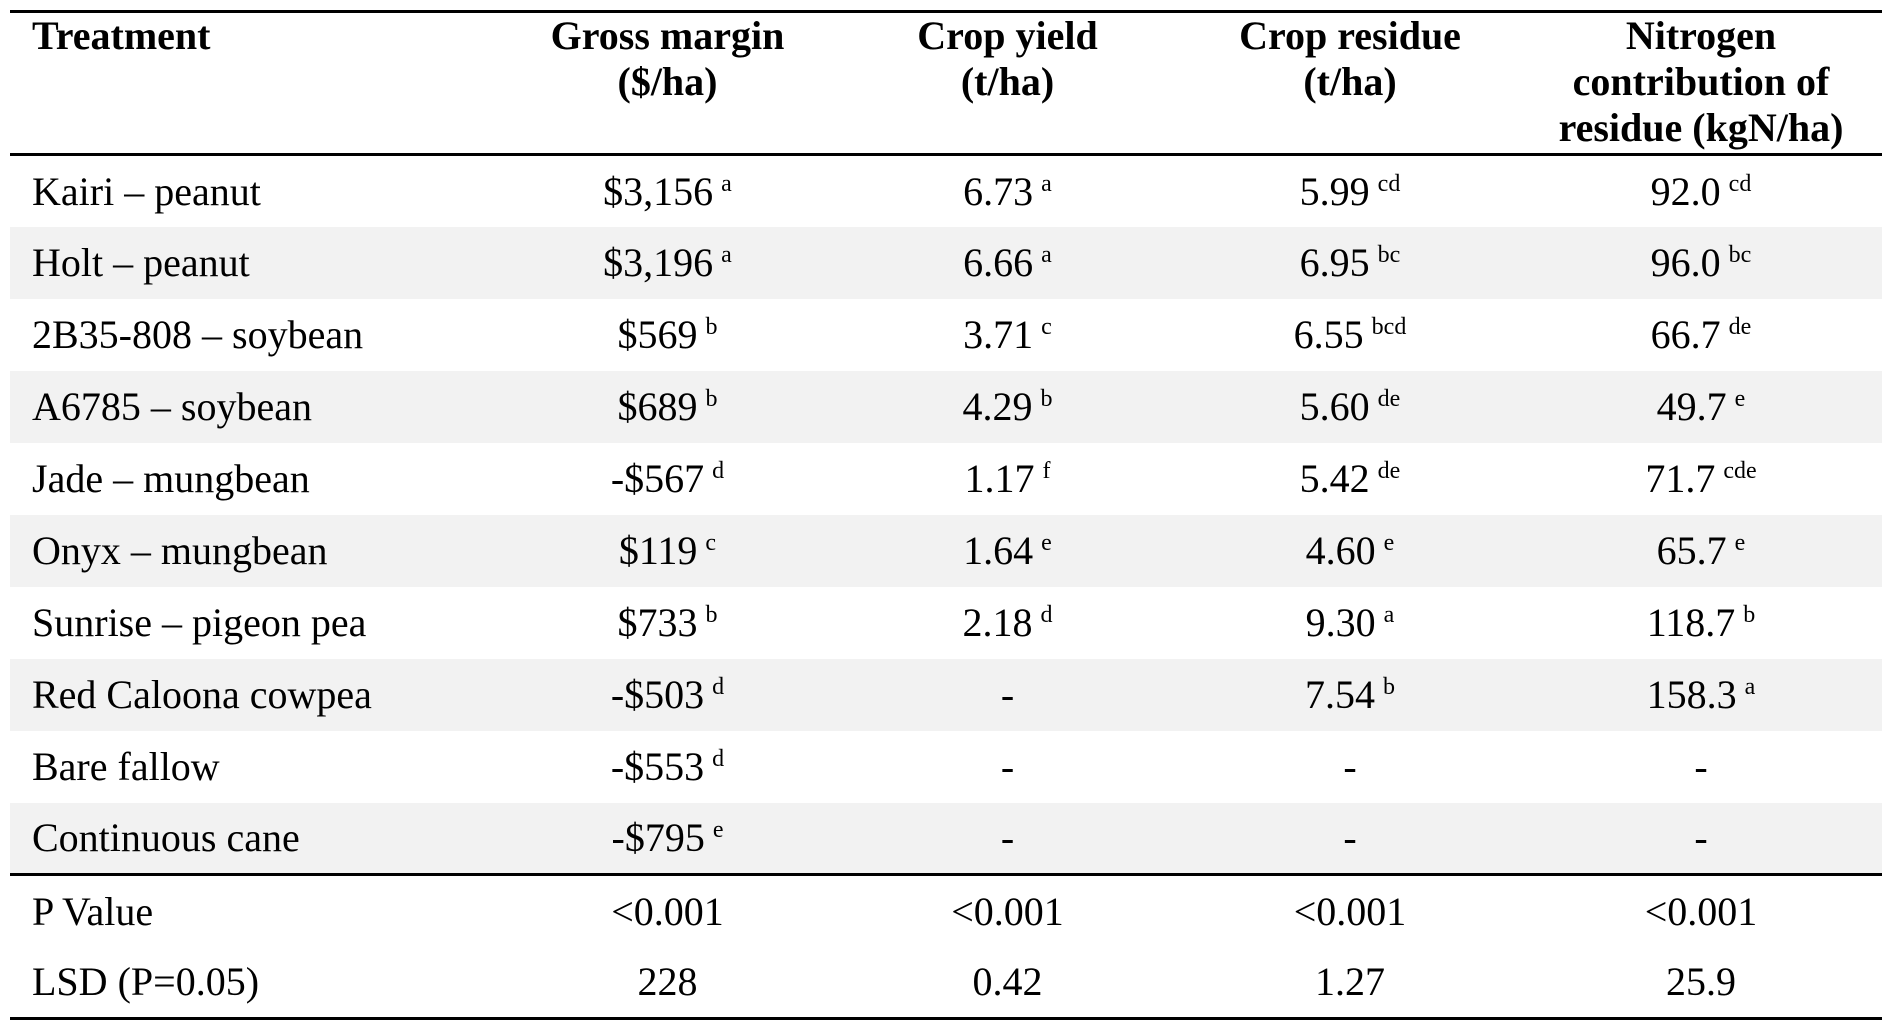 The width and height of the screenshot is (1892, 1022). What do you see at coordinates (1328, 334) in the screenshot?
I see `cell-crop-residue-value: 6.55` at bounding box center [1328, 334].